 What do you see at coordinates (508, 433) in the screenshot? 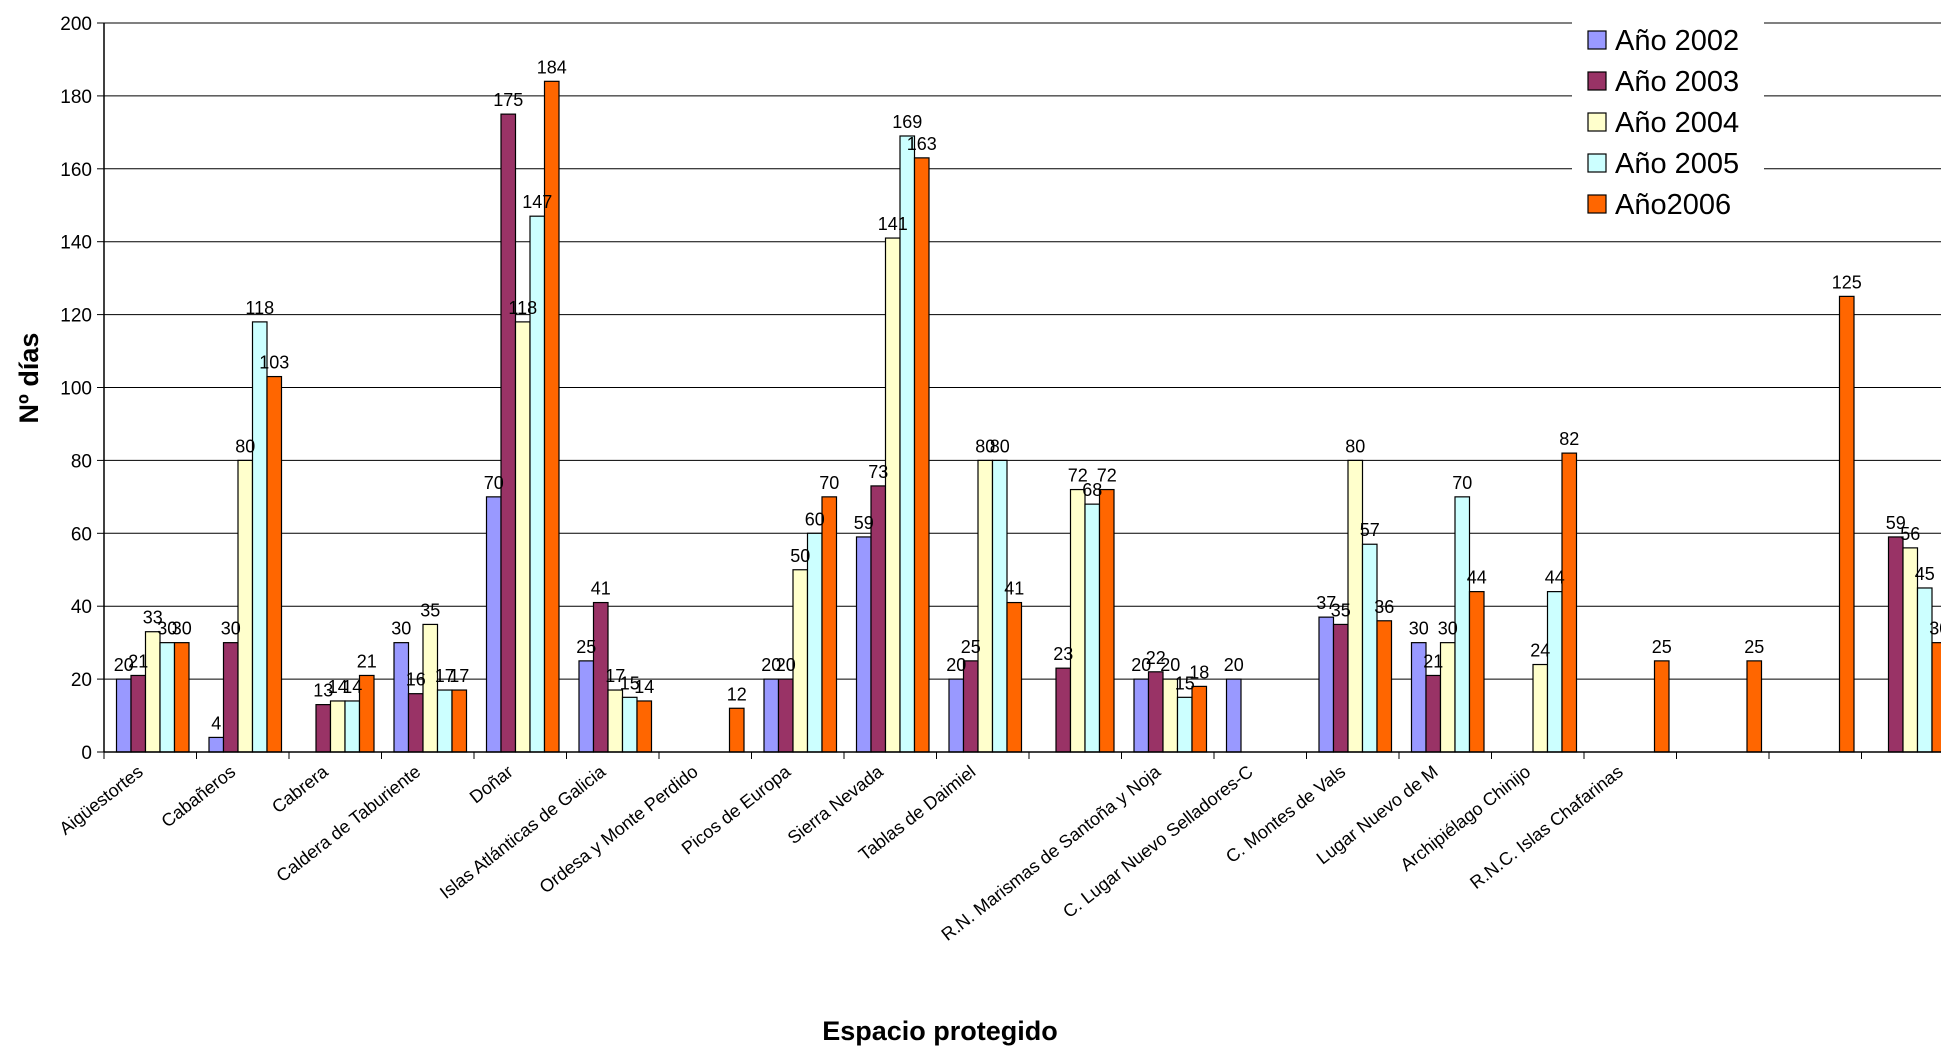
I see `bar-año-2003-4` at bounding box center [508, 433].